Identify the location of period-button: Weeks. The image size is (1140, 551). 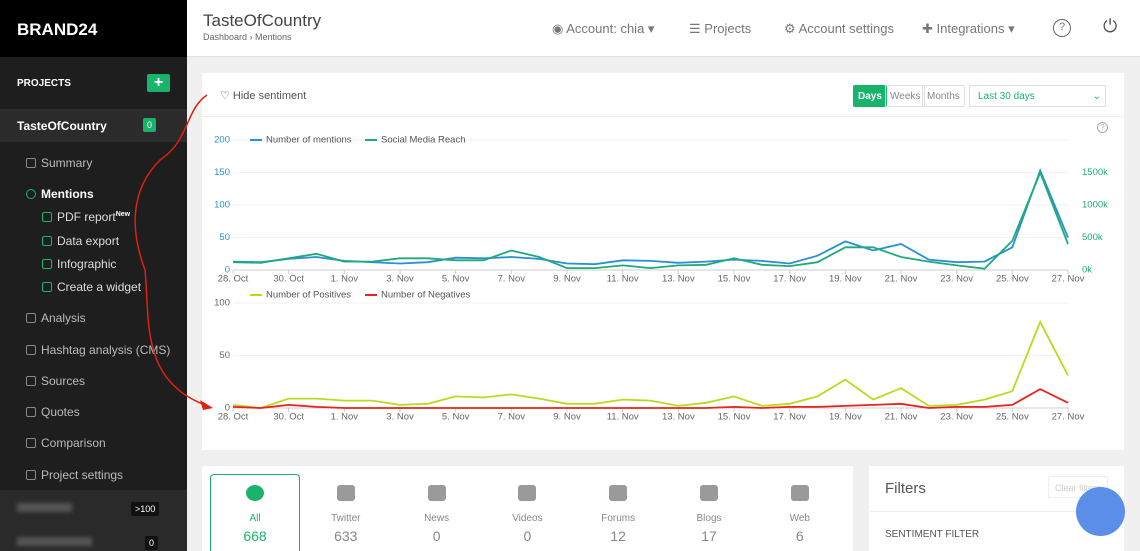
(905, 96).